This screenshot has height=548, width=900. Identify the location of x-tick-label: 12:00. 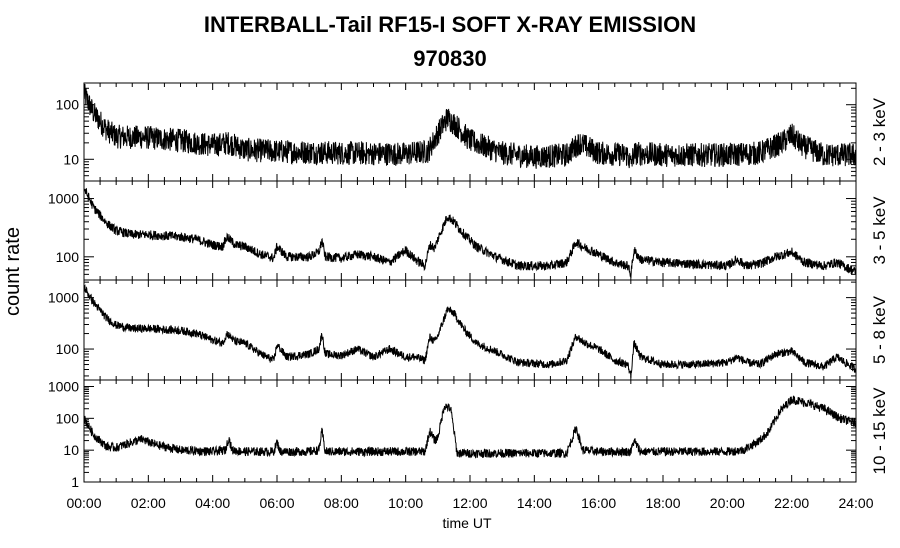
(469, 503).